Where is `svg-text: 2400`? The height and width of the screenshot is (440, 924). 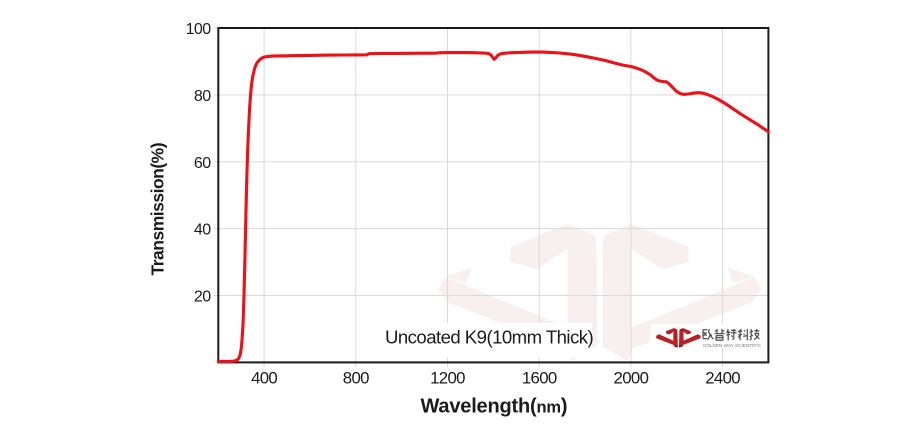
svg-text: 2400 is located at coordinates (722, 377).